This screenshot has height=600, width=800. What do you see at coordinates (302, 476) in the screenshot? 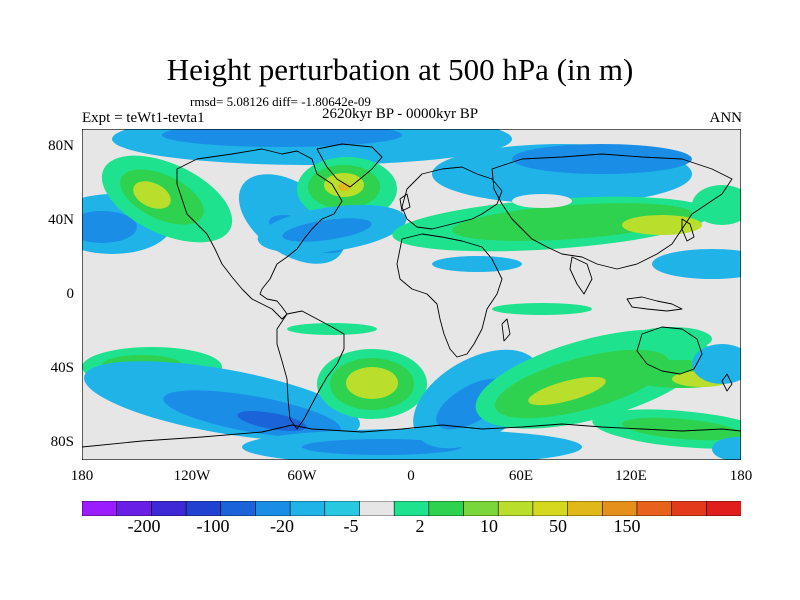
I see `x-tick-60w: 60W` at bounding box center [302, 476].